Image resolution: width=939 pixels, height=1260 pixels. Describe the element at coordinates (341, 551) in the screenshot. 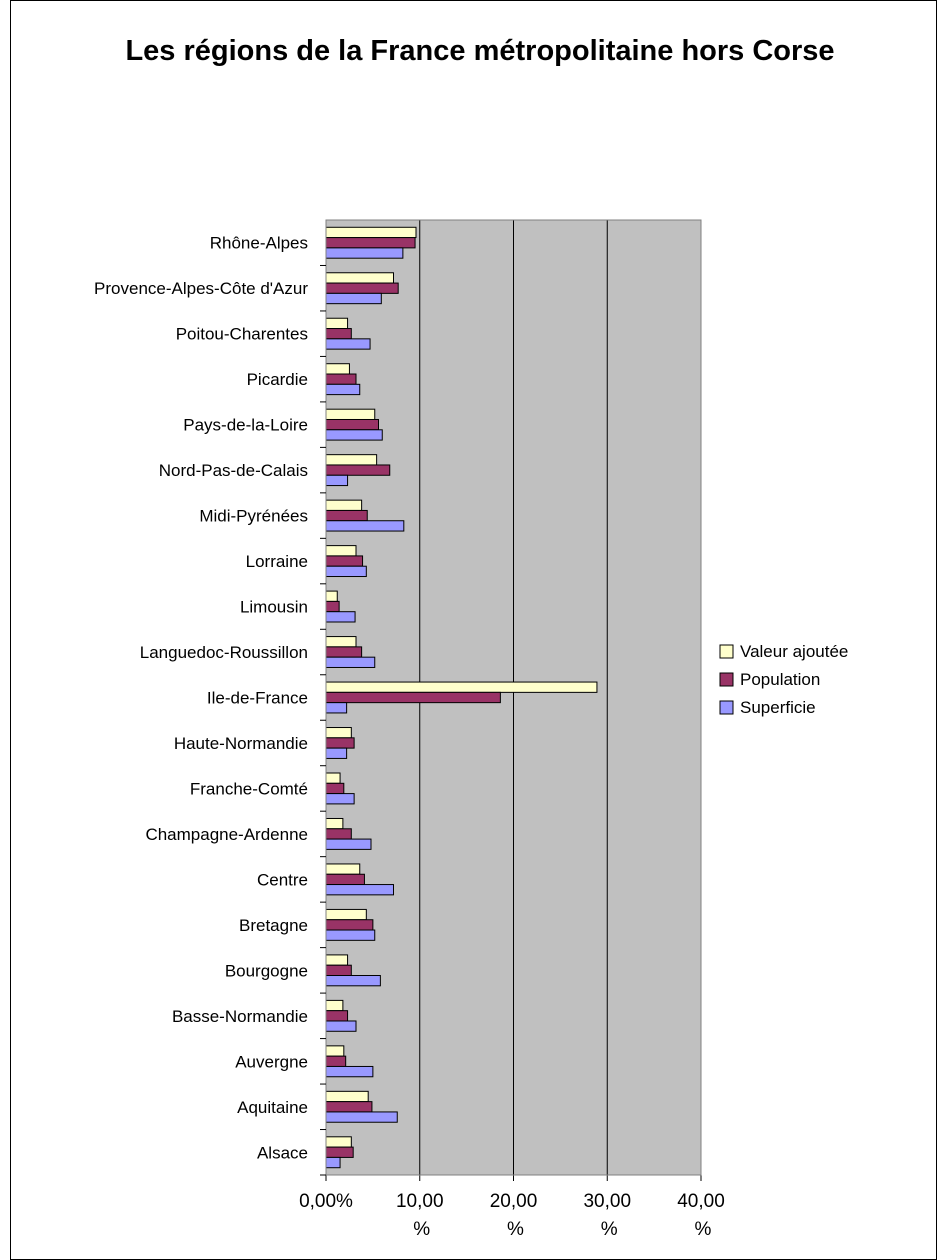

I see `bar-valeur-ajoutee-lorraine` at that location.